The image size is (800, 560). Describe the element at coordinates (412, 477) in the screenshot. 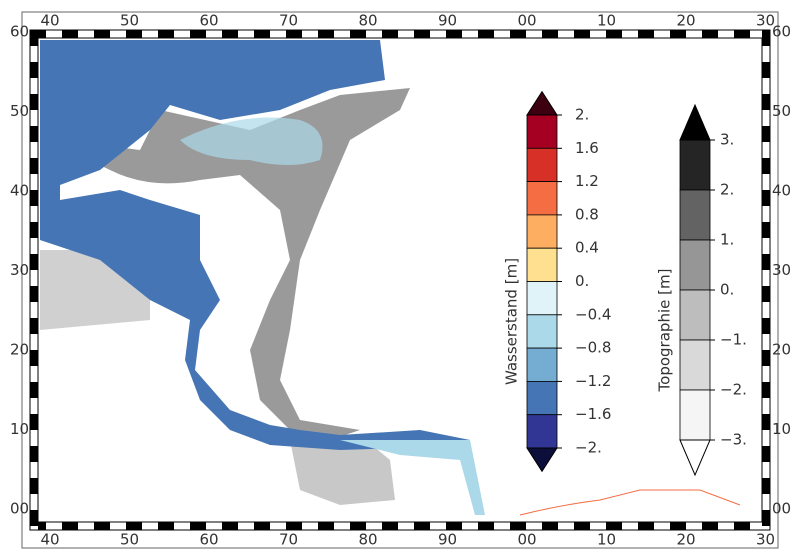

I see `water-light` at that location.